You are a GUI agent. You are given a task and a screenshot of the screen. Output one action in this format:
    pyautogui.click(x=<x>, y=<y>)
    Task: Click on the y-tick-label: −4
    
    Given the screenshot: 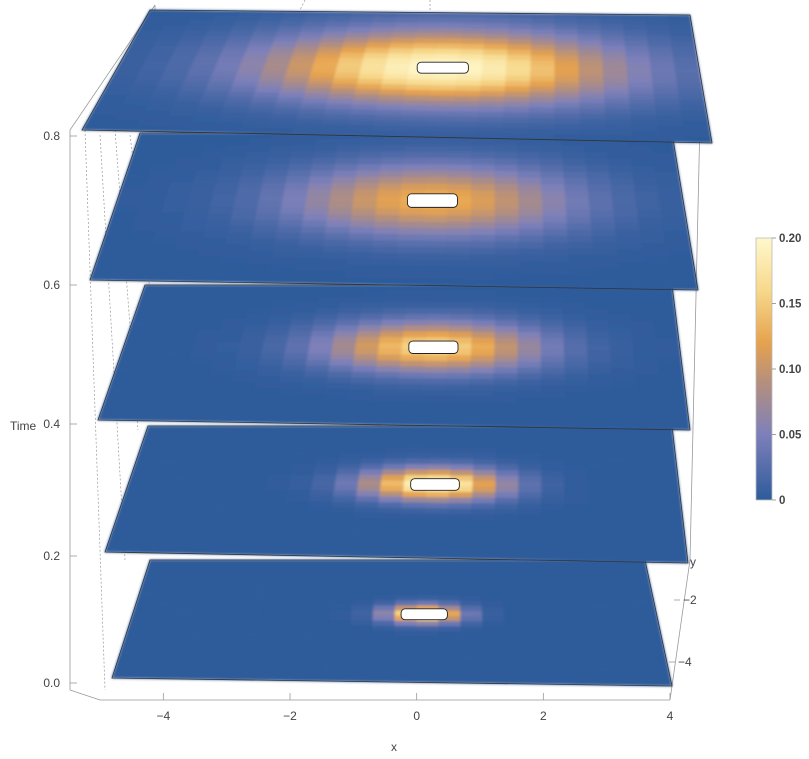 What is the action you would take?
    pyautogui.click(x=685, y=662)
    